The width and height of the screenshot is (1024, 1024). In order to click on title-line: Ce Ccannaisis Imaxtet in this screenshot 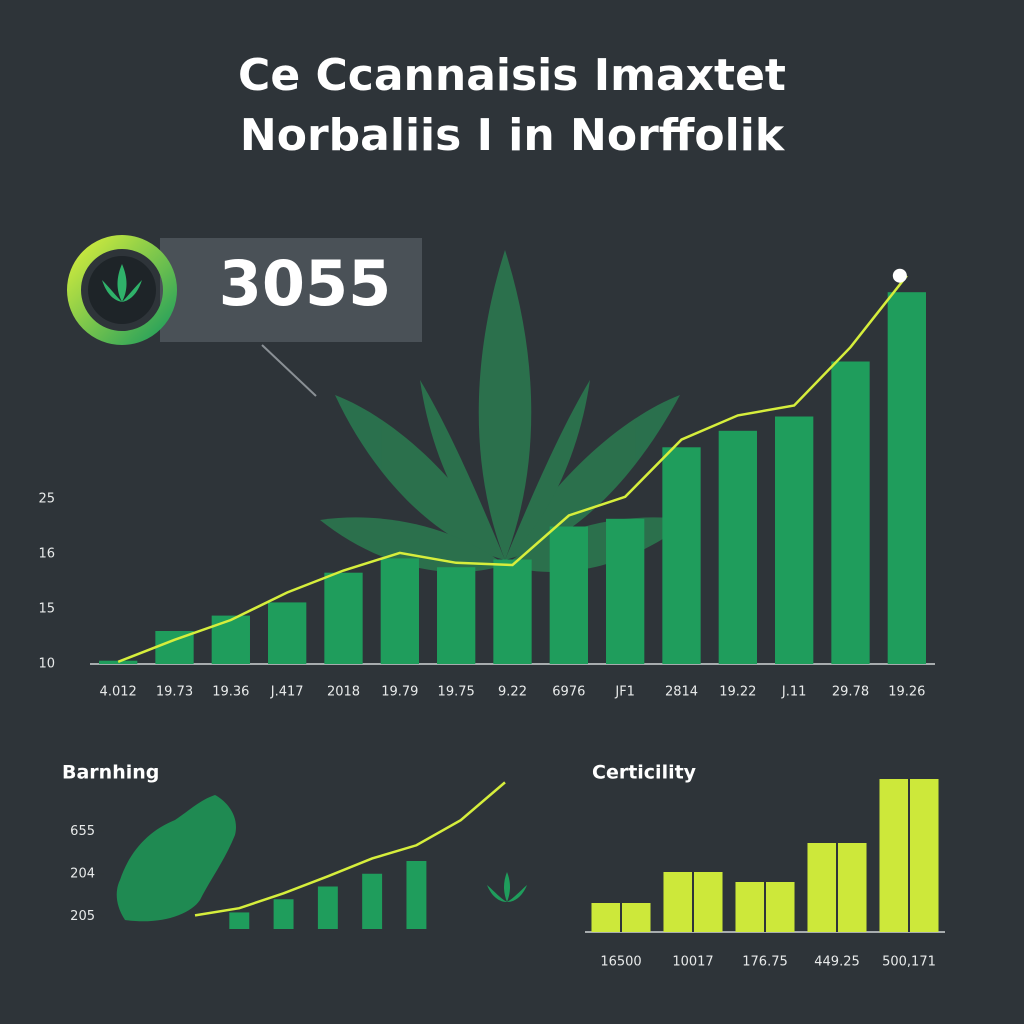, I will do `click(512, 75)`.